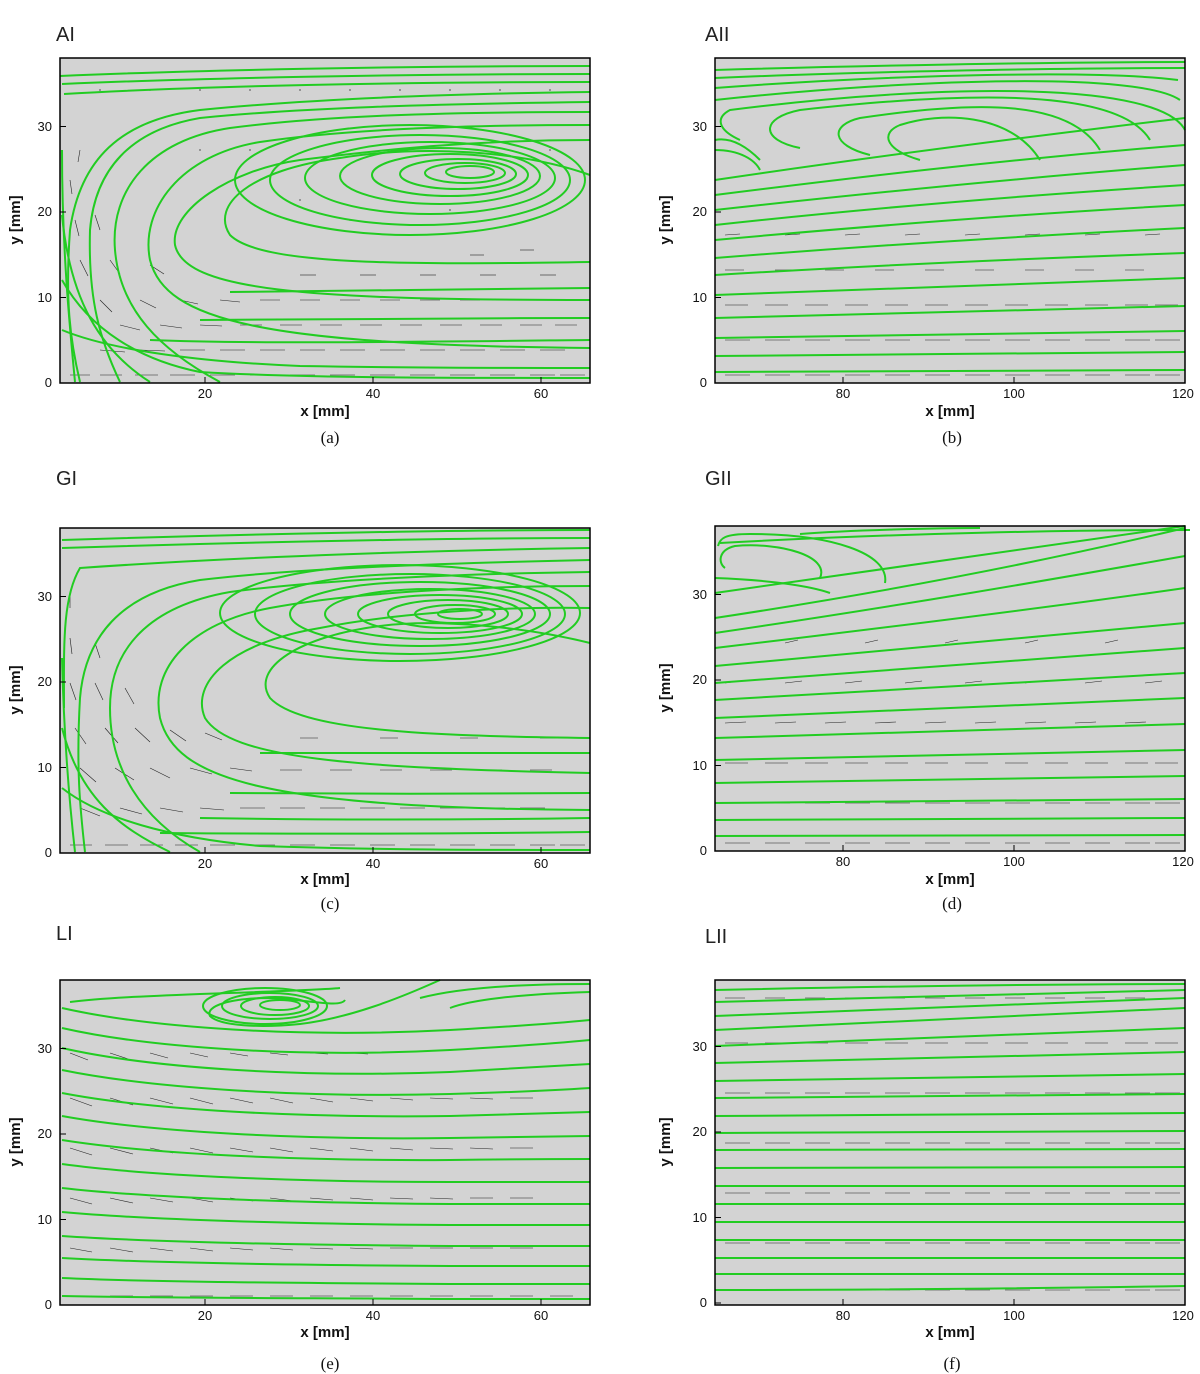  What do you see at coordinates (718, 479) in the screenshot?
I see `panel-title: GII` at bounding box center [718, 479].